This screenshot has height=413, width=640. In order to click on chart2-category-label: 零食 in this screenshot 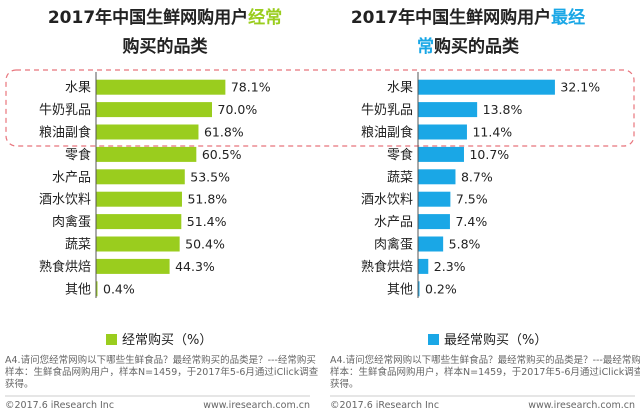, I will do `click(400, 155)`.